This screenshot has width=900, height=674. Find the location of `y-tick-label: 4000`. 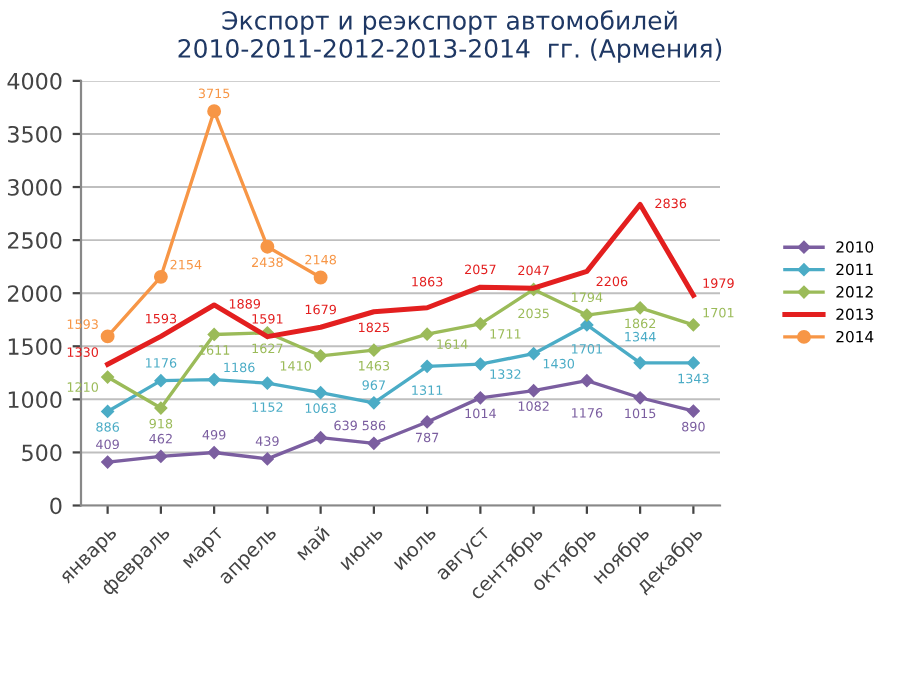

y-tick-label: 4000 is located at coordinates (34, 81).